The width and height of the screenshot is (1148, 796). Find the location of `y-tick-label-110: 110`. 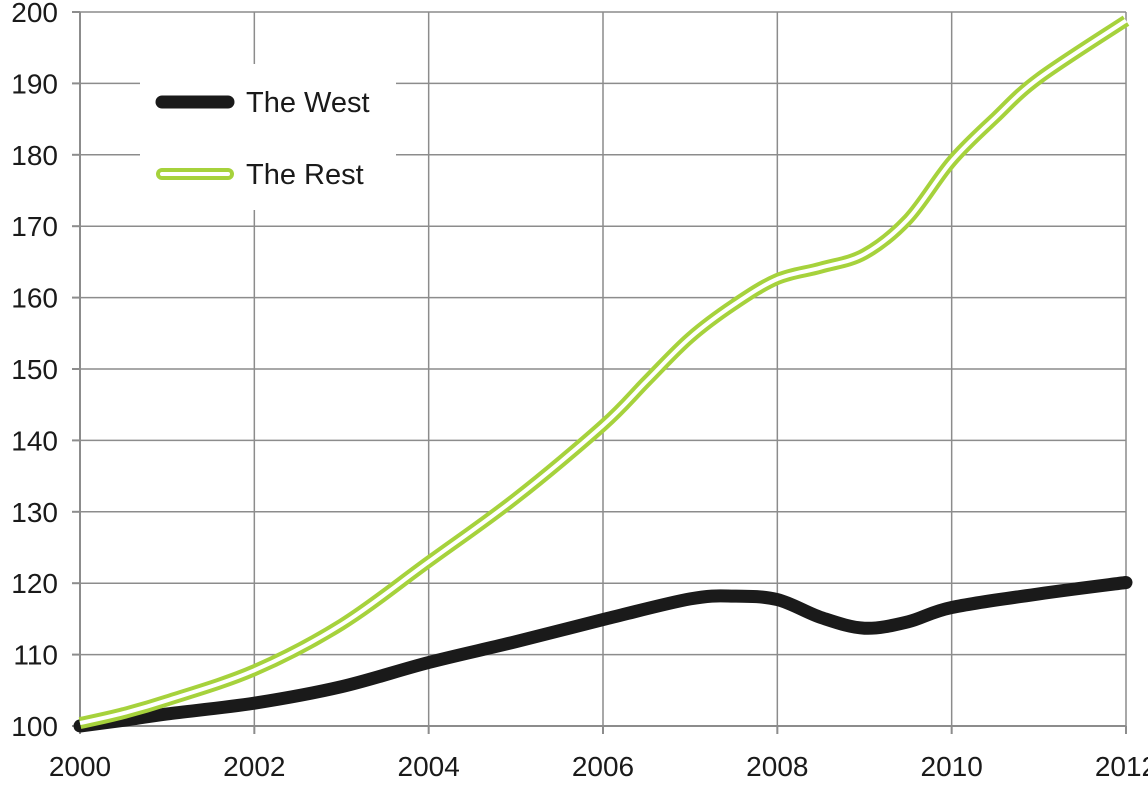

y-tick-label-110: 110 is located at coordinates (35, 655).